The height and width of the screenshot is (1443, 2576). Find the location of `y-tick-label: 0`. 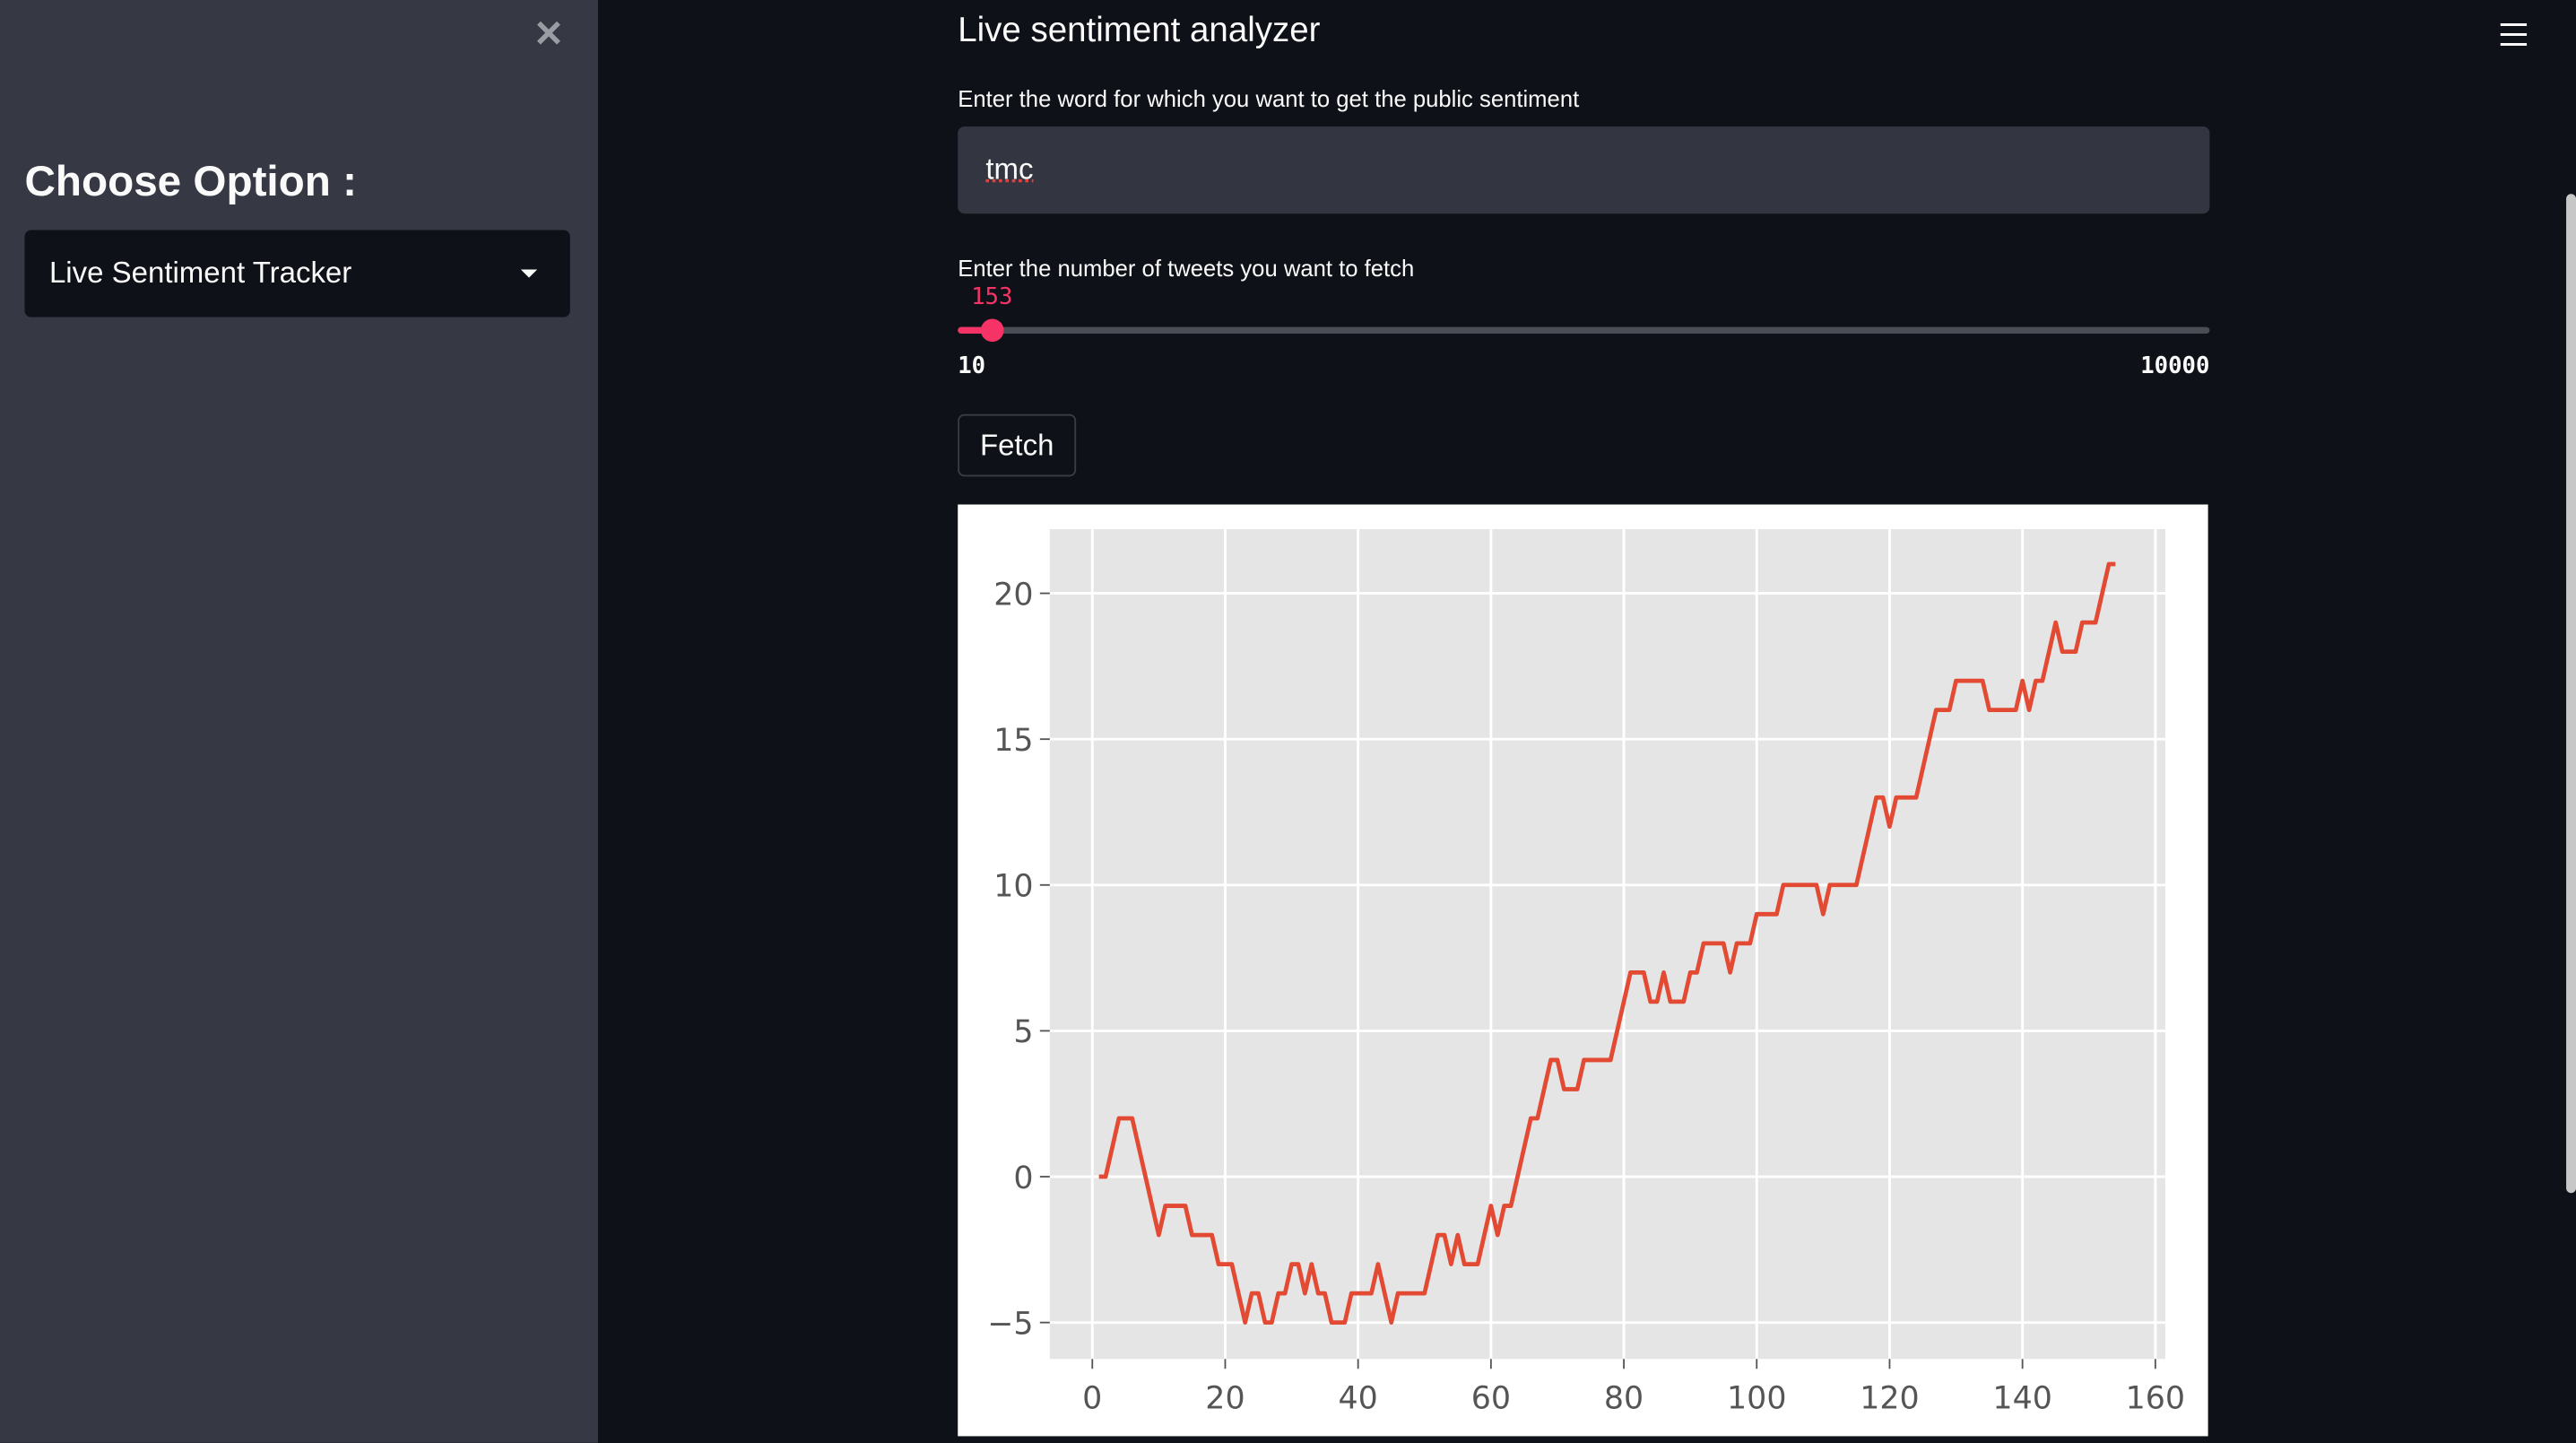

y-tick-label: 0 is located at coordinates (1023, 1178).